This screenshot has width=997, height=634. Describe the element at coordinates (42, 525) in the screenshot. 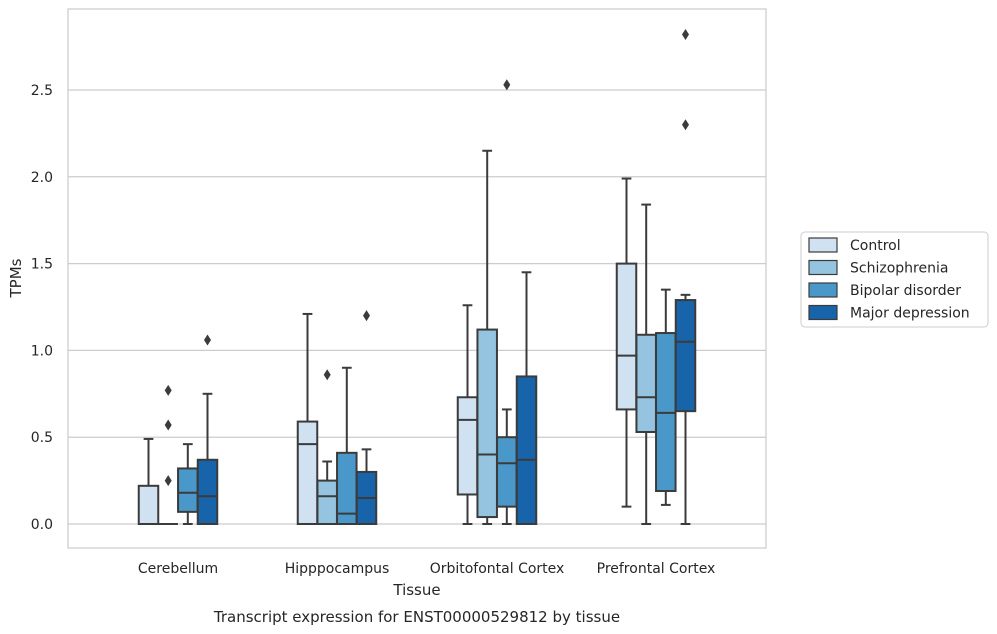

I see `y-tick-label: 0.0` at that location.